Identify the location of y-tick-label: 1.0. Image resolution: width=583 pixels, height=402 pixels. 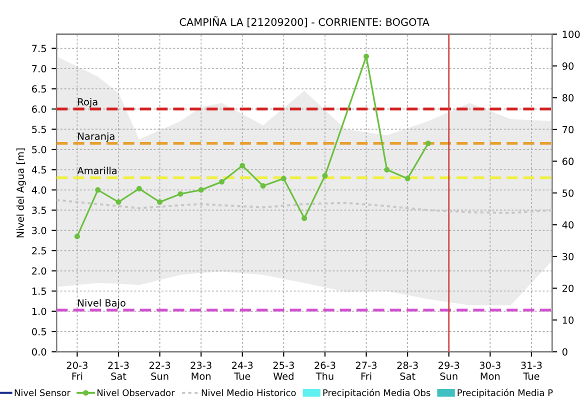
(39, 312).